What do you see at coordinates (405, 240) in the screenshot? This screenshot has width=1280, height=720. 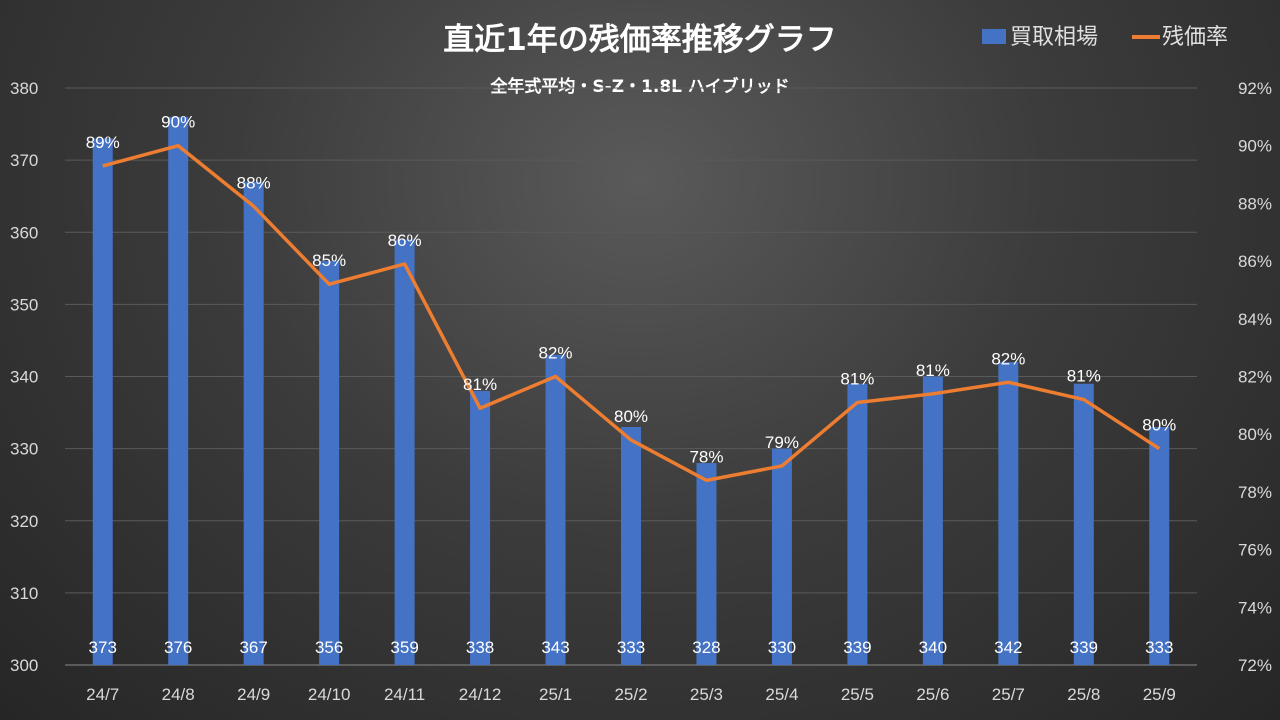 I see `line-value-label: 86%` at bounding box center [405, 240].